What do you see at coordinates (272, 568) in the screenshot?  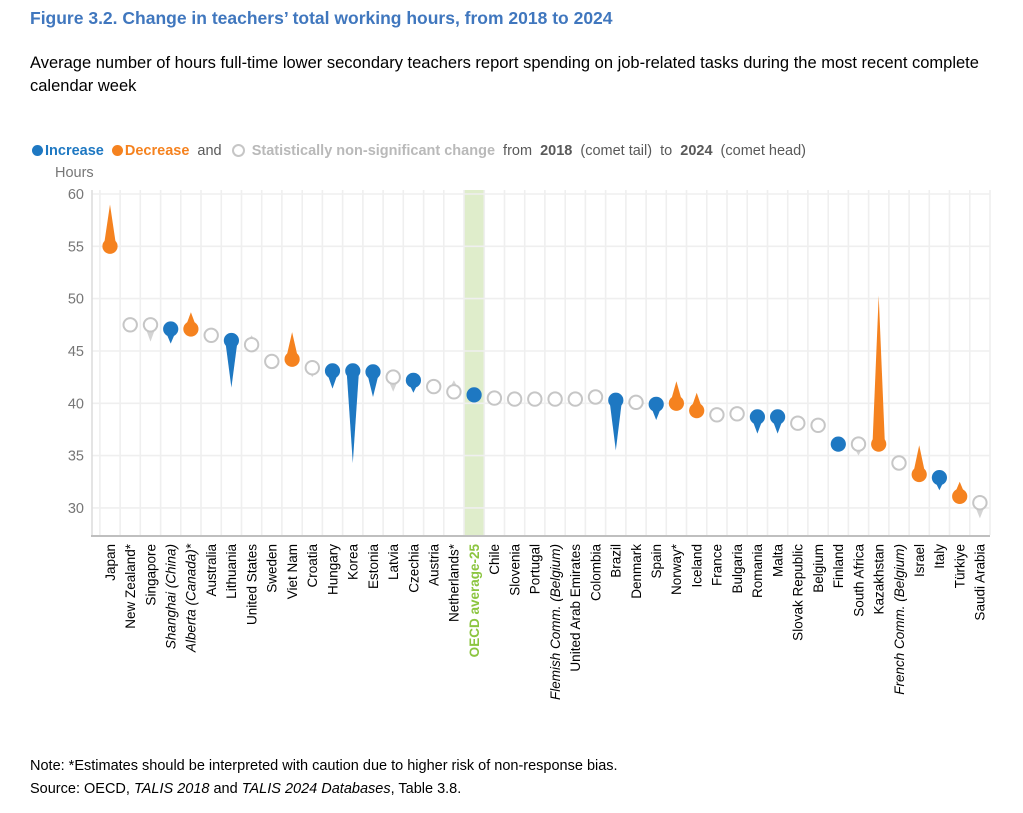 I see `country-label-sweden: Sweden` at bounding box center [272, 568].